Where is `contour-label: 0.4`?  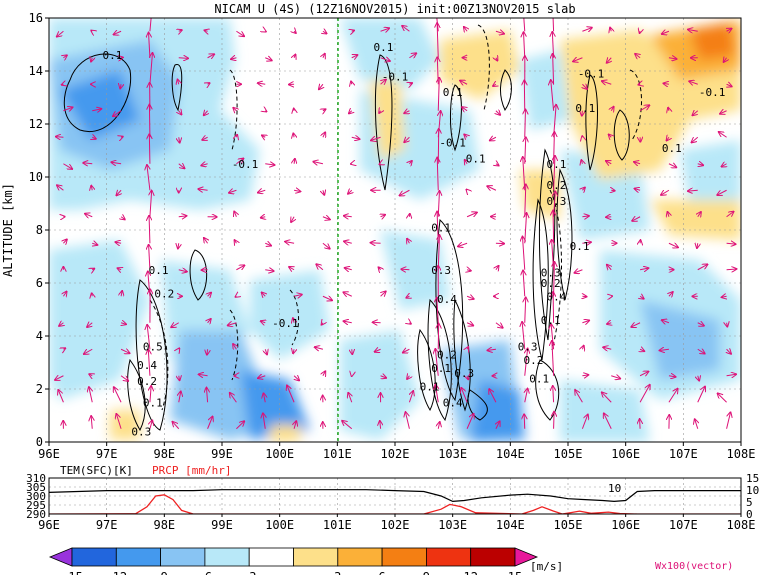
contour-label: 0.4 is located at coordinates (453, 402).